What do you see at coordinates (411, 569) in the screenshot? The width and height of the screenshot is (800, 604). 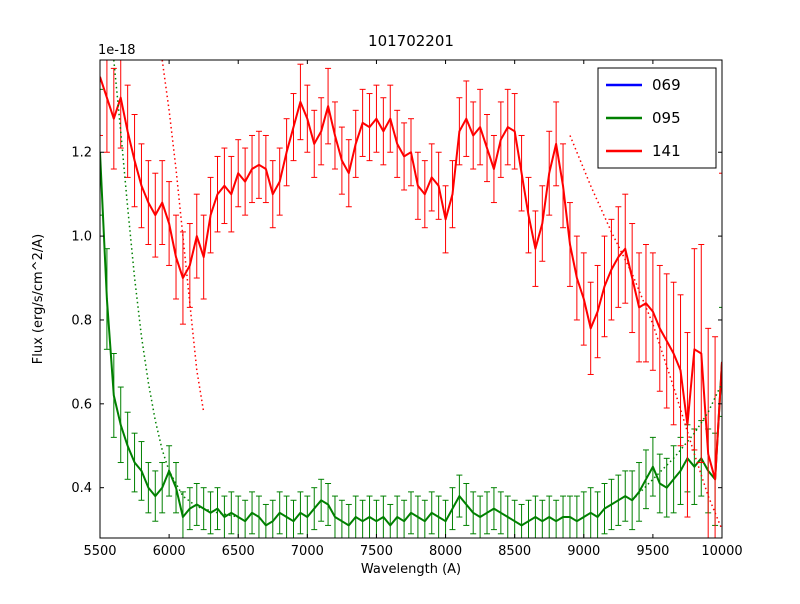 I see `x-axis-label: Wavelength (A)` at bounding box center [411, 569].